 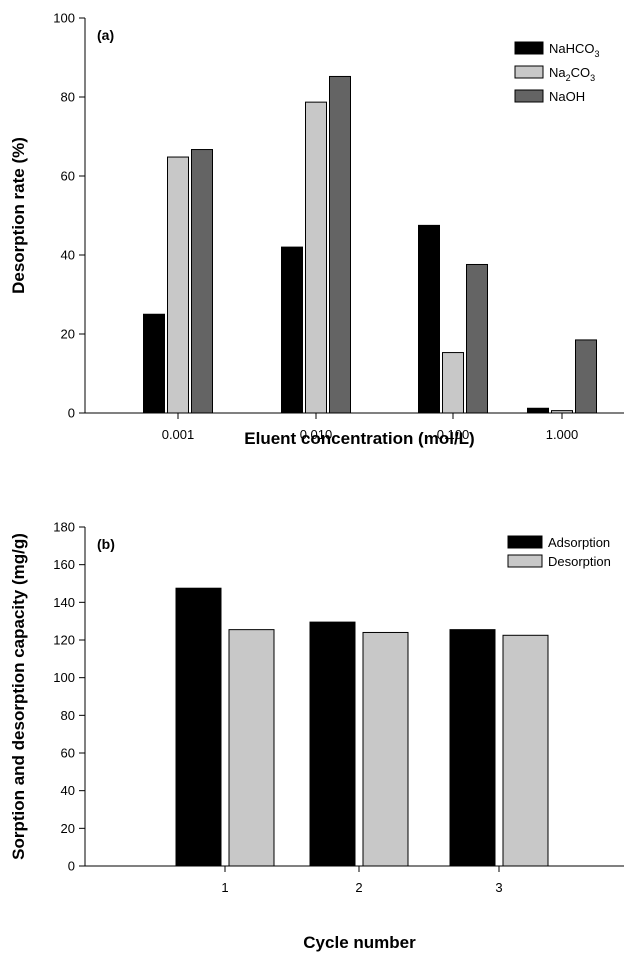 I want to click on x-tick-label: 3, so click(x=498, y=887).